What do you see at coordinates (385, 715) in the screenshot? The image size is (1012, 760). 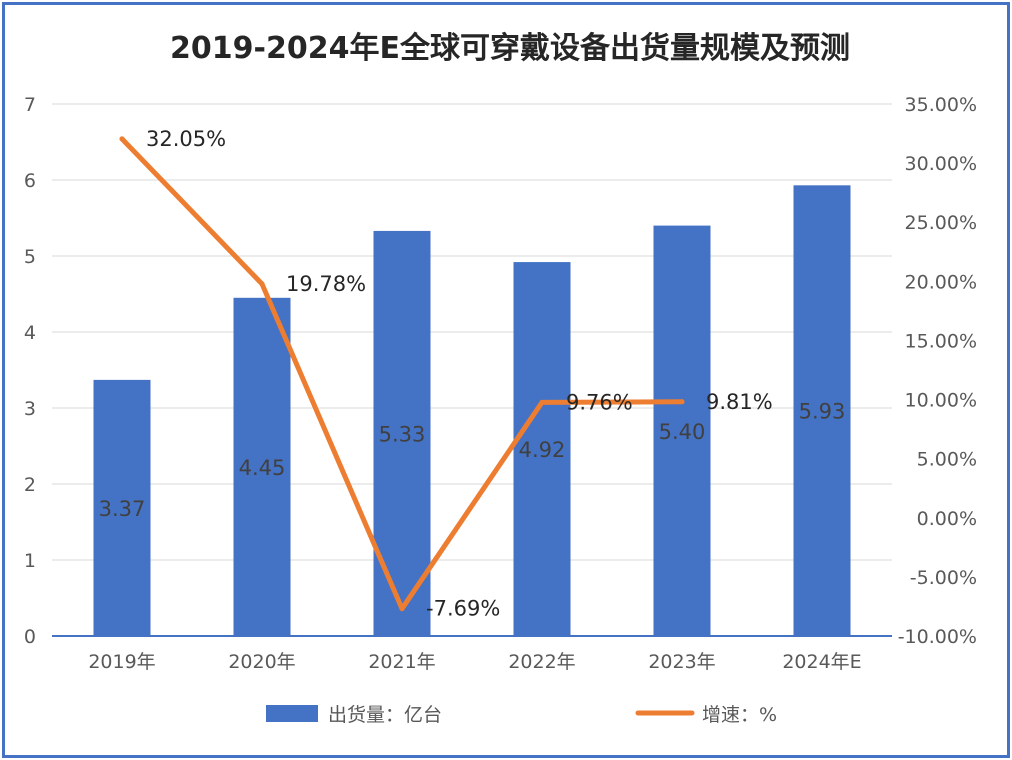 I see `legend-bar-label: 出货量：亿台` at bounding box center [385, 715].